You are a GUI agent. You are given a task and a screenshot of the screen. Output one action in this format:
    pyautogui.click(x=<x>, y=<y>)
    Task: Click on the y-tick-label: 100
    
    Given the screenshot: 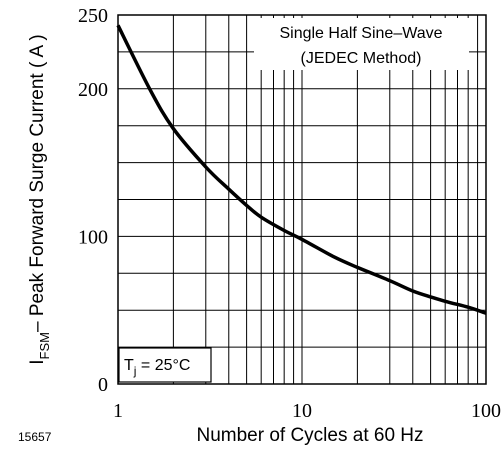 What is the action you would take?
    pyautogui.click(x=93, y=237)
    